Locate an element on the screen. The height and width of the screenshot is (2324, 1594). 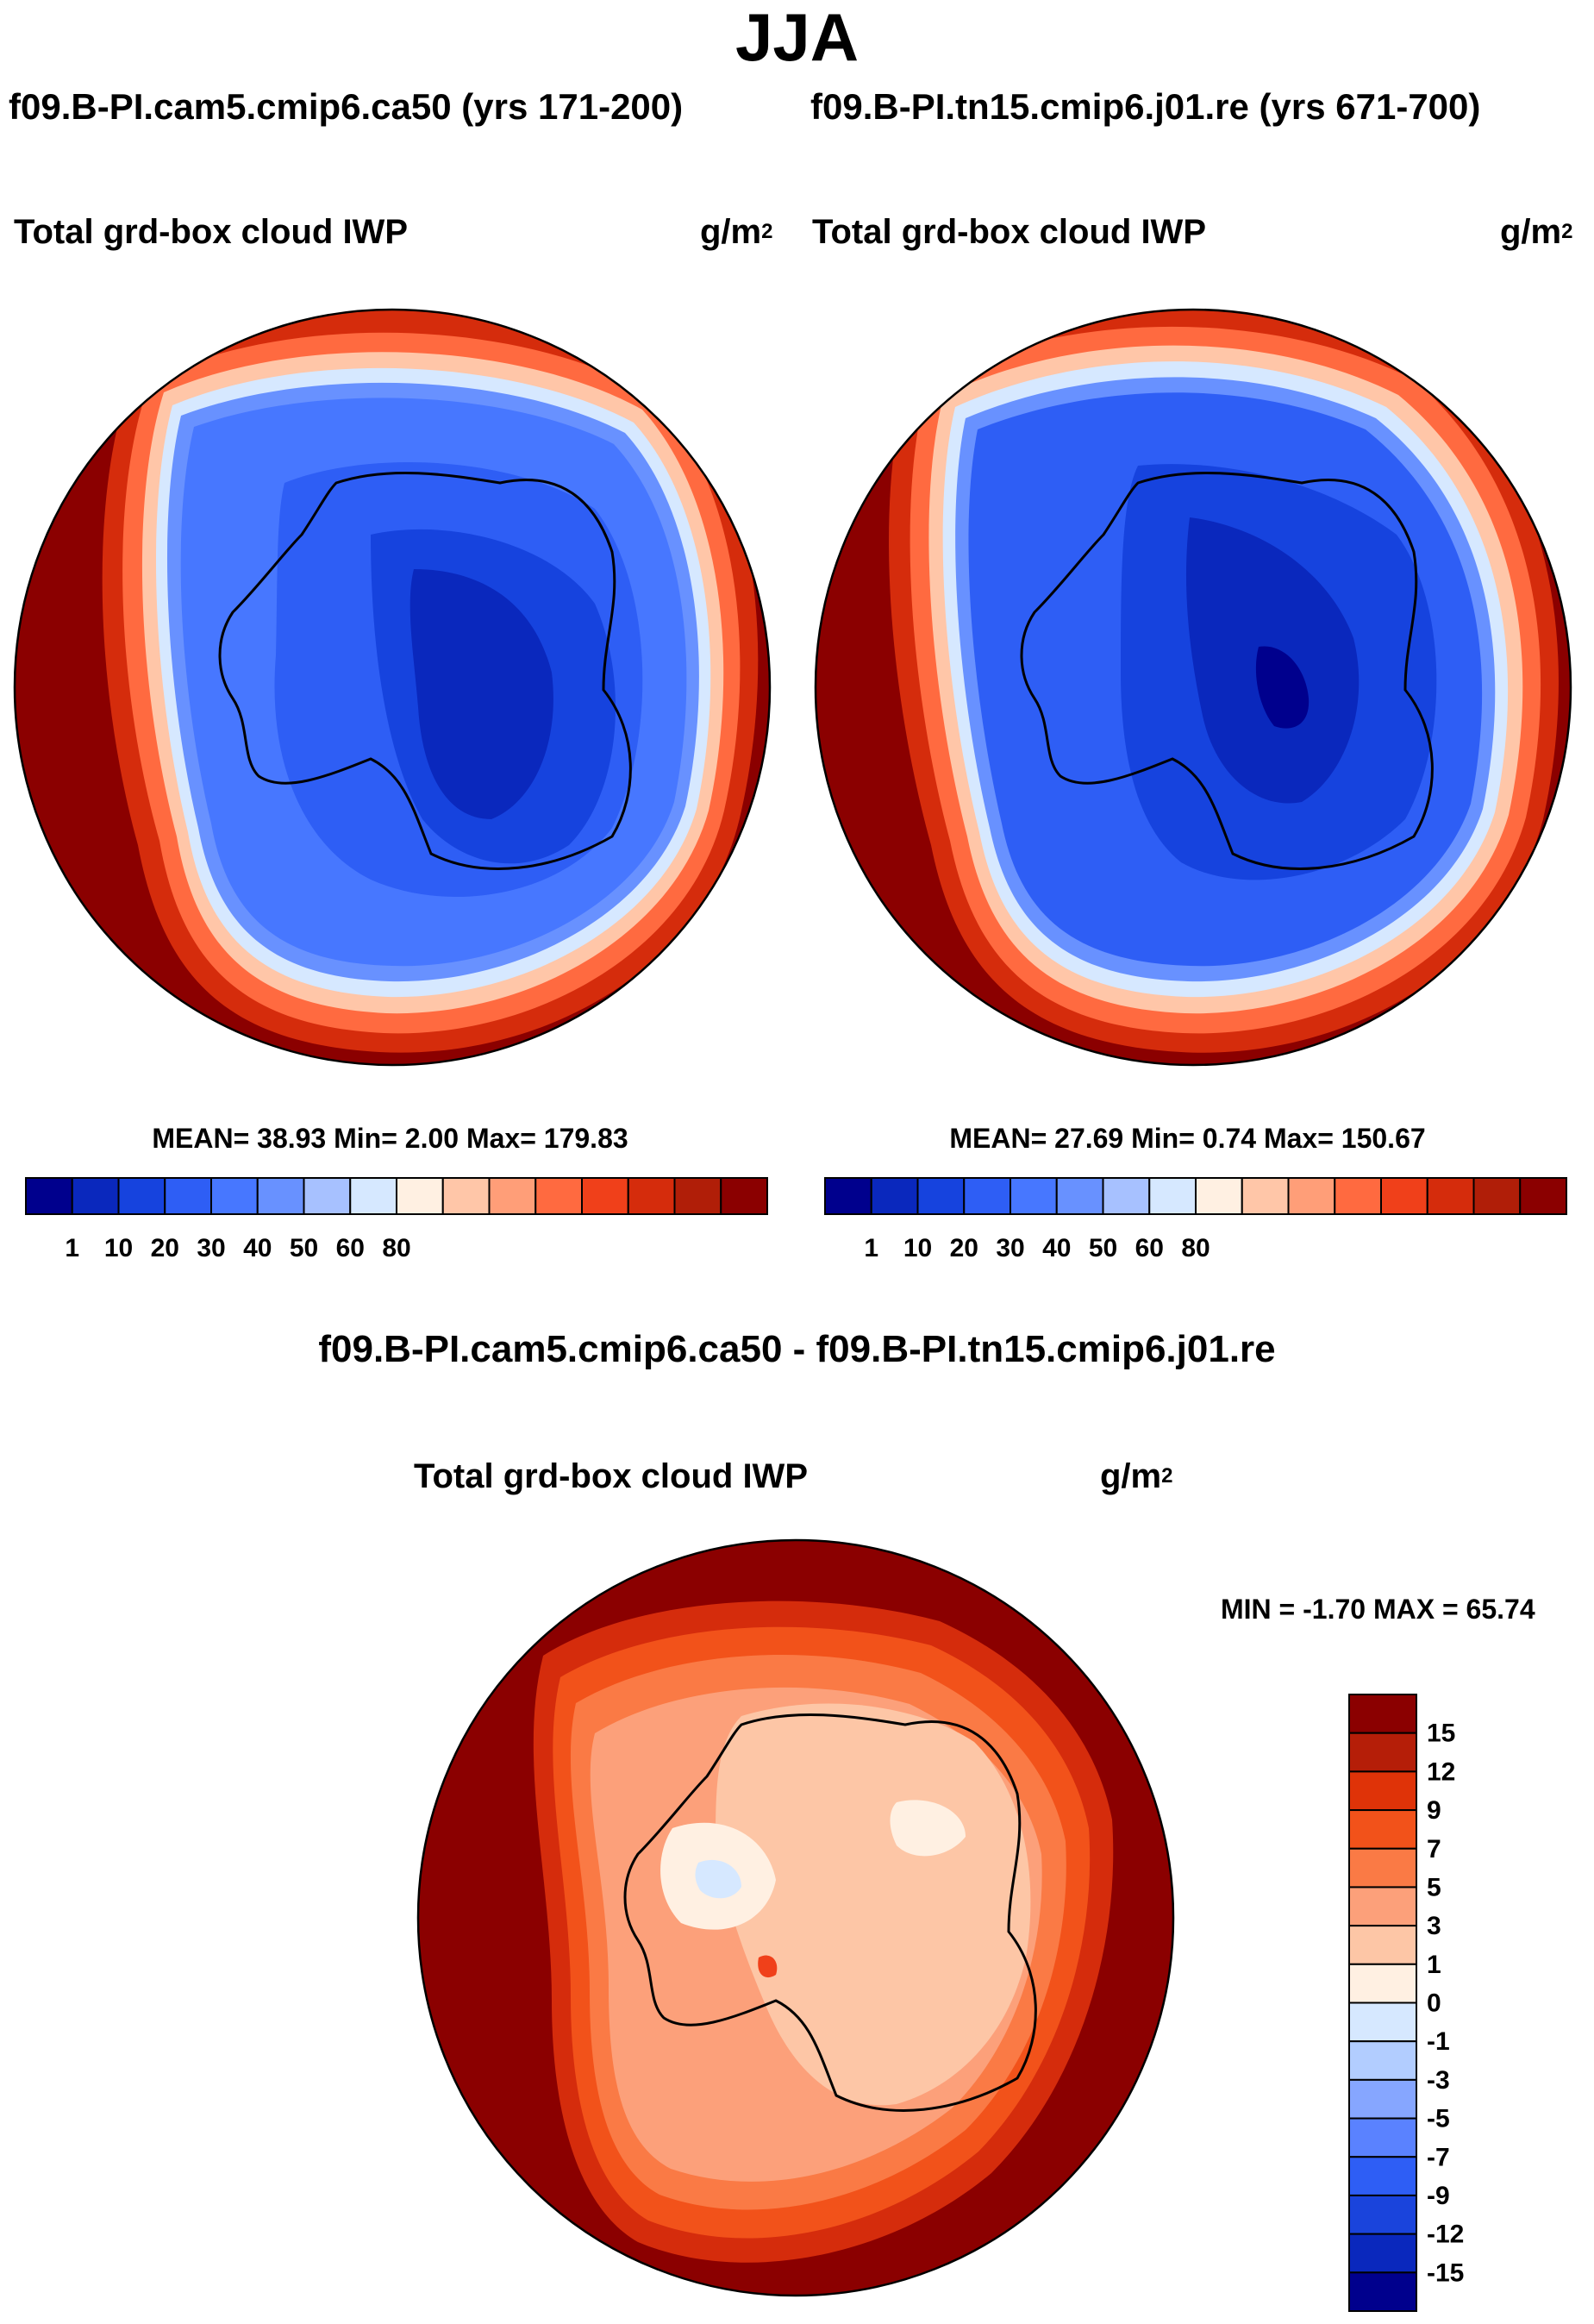
panel2-stats: MEAN= 27.69 Min= 0.74 Max= 150.67 is located at coordinates (1188, 1138).